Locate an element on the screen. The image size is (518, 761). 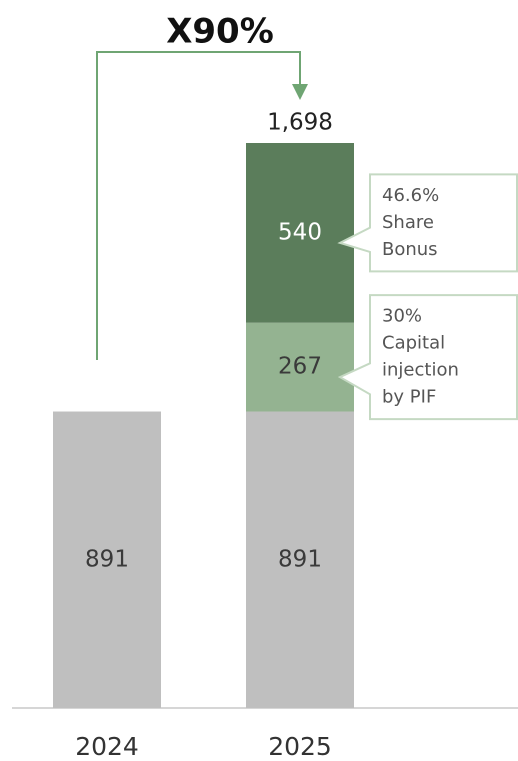
callout-text: Bonus is located at coordinates (410, 249).